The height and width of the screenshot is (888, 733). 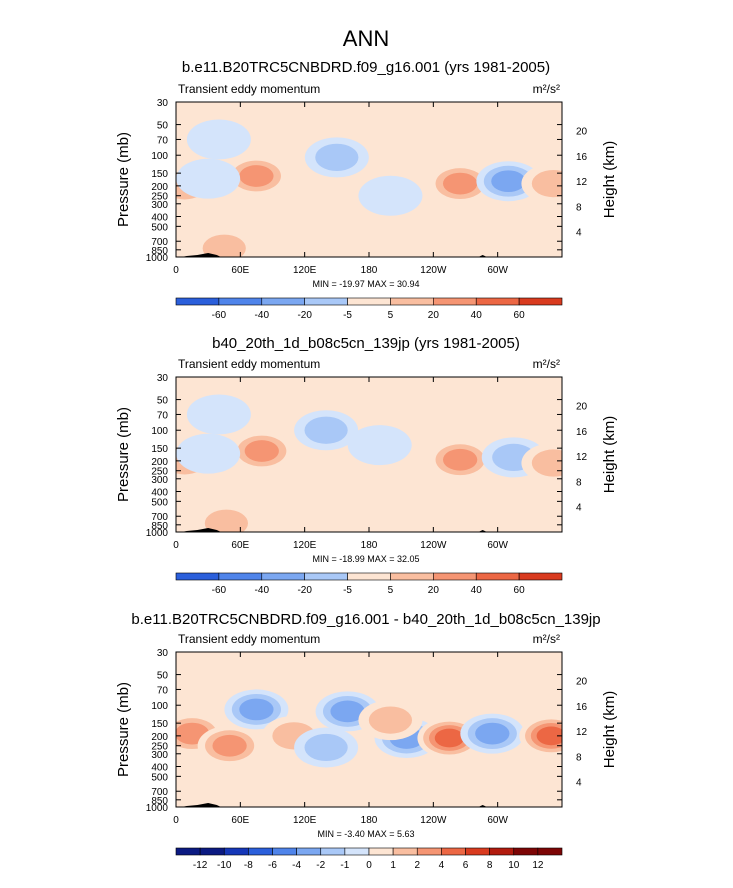 I want to click on height-tick-label: 12, so click(x=582, y=457).